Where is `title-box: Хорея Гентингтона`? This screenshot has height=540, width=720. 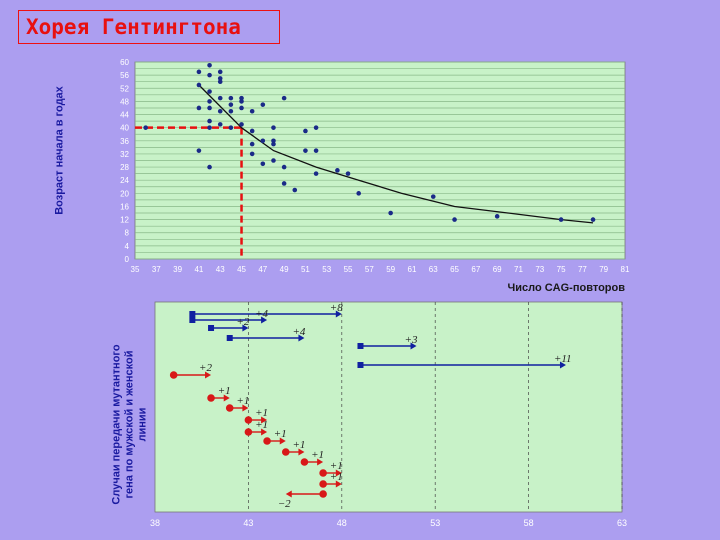 title-box: Хорея Гентингтона is located at coordinates (149, 27).